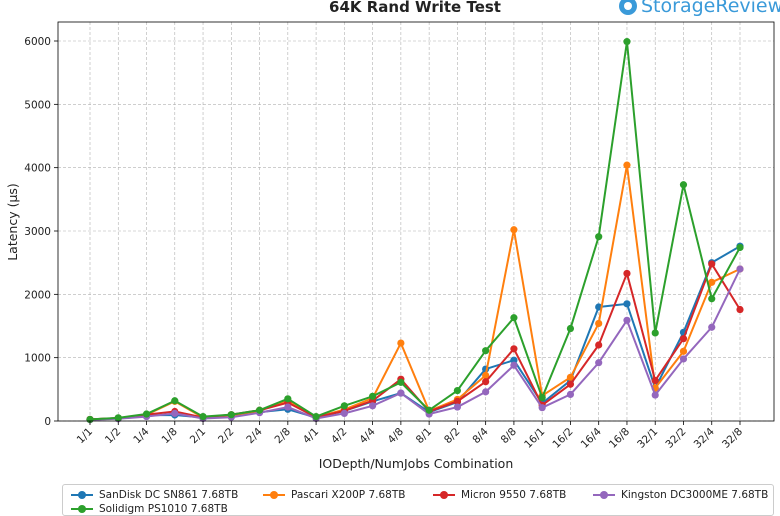 Image resolution: width=780 pixels, height=516 pixels. Describe the element at coordinates (37, 169) in the screenshot. I see `y-tick-label: 4000` at that location.